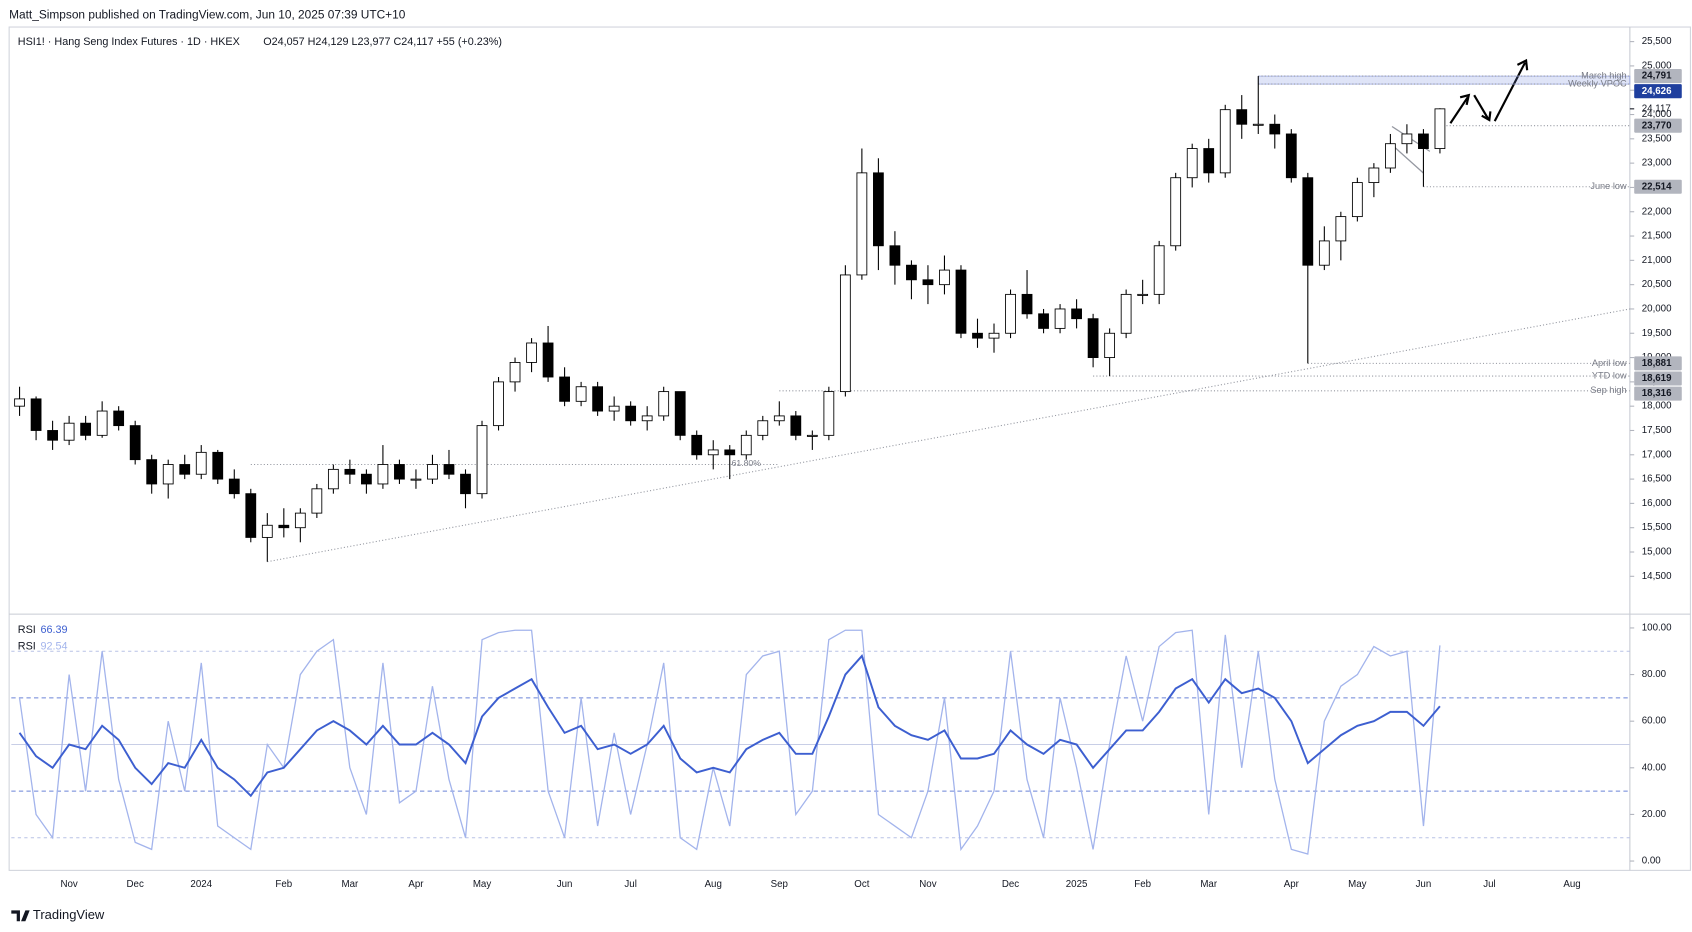 This screenshot has width=1692, height=932. Describe the element at coordinates (1657, 114) in the screenshot. I see `y-tick-label: 24,000` at that location.